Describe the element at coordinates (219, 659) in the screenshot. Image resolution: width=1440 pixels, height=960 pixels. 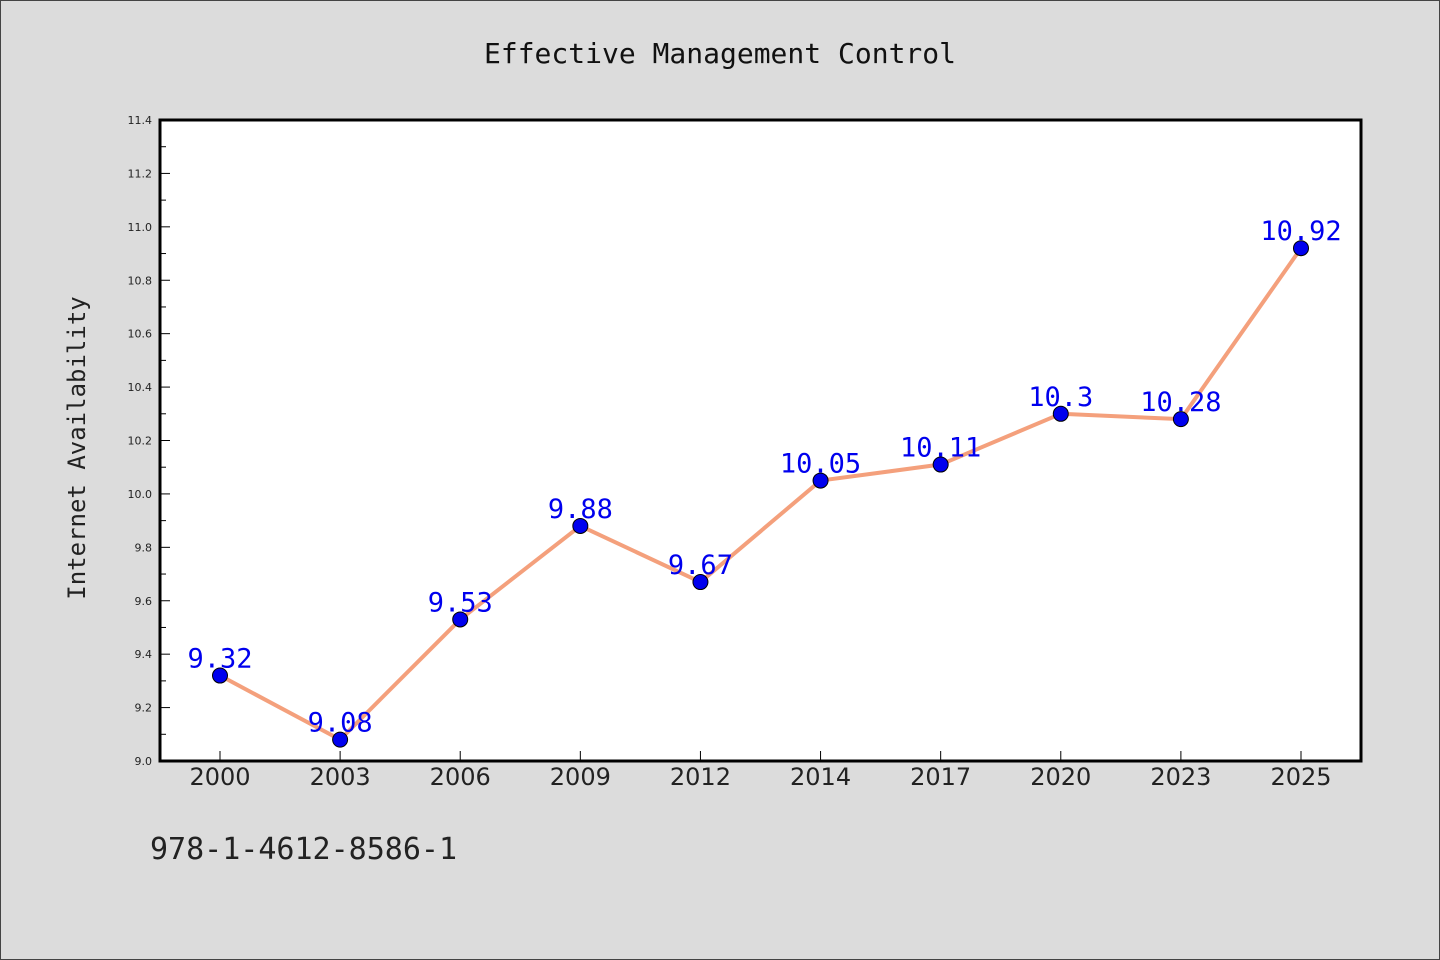
I see `data-label: 9.32` at that location.